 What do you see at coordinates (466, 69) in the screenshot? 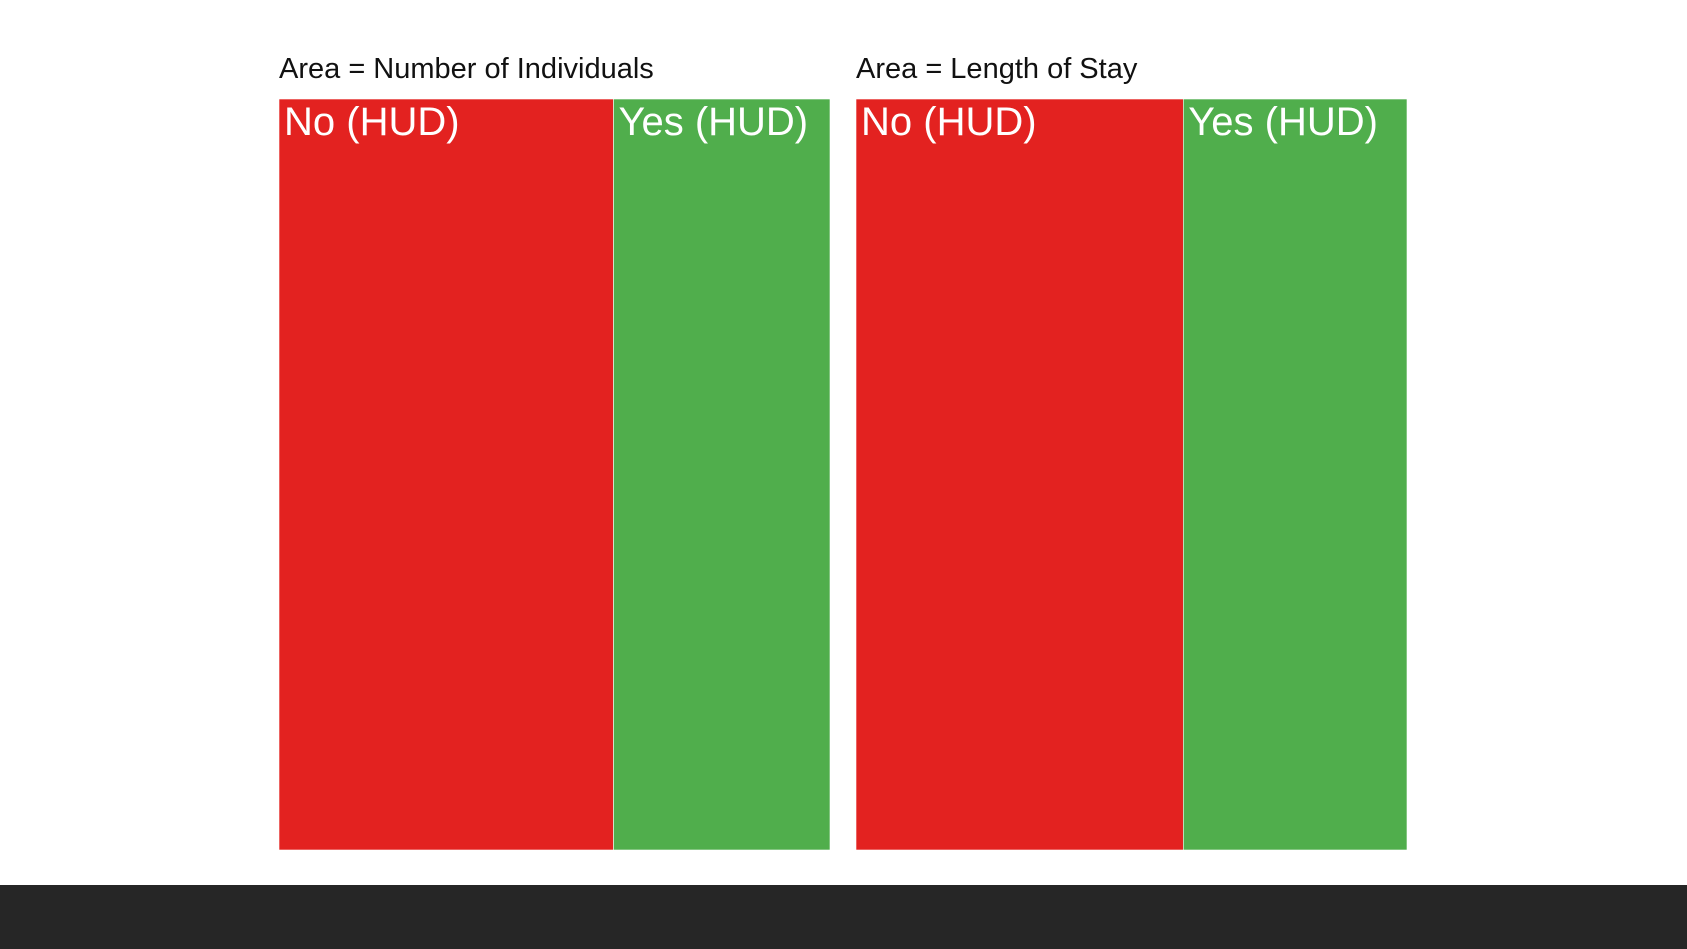
I see `chart-title-individuals: Area = Number of Individuals` at bounding box center [466, 69].